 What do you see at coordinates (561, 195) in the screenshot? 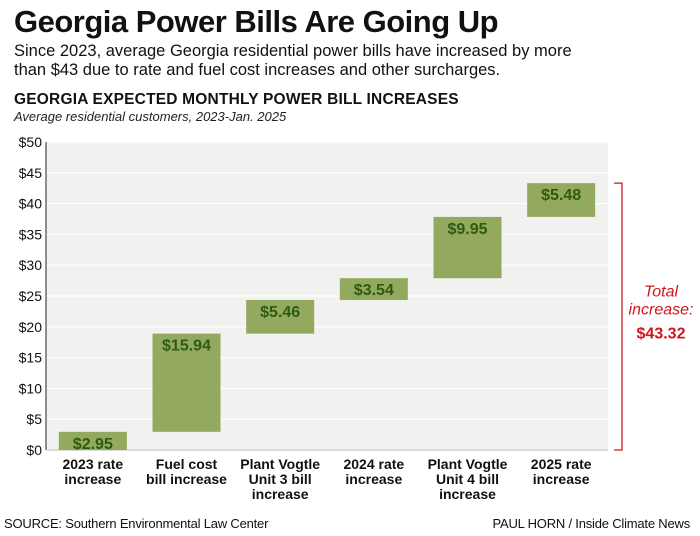
I see `bar-value-label: $5.48` at bounding box center [561, 195].